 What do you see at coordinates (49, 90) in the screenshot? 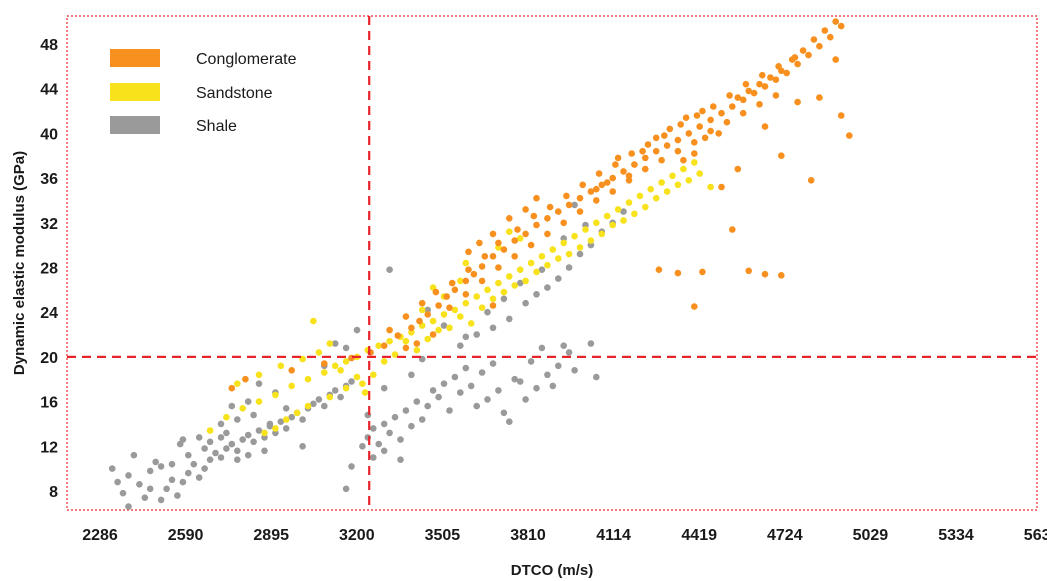
I see `y-tick-label: 44` at bounding box center [49, 90].